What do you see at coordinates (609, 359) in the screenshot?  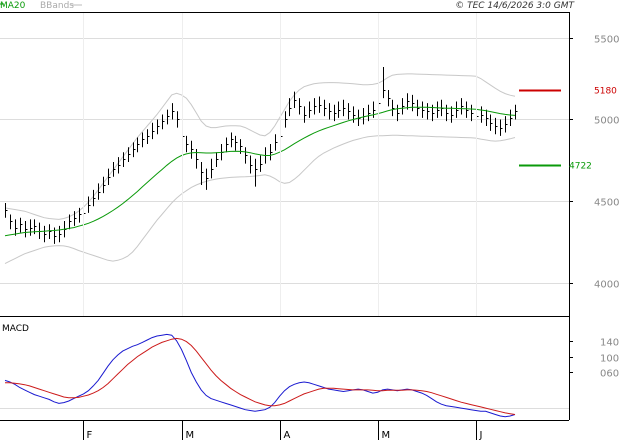 I see `macd-tick-label: 100` at bounding box center [609, 359].